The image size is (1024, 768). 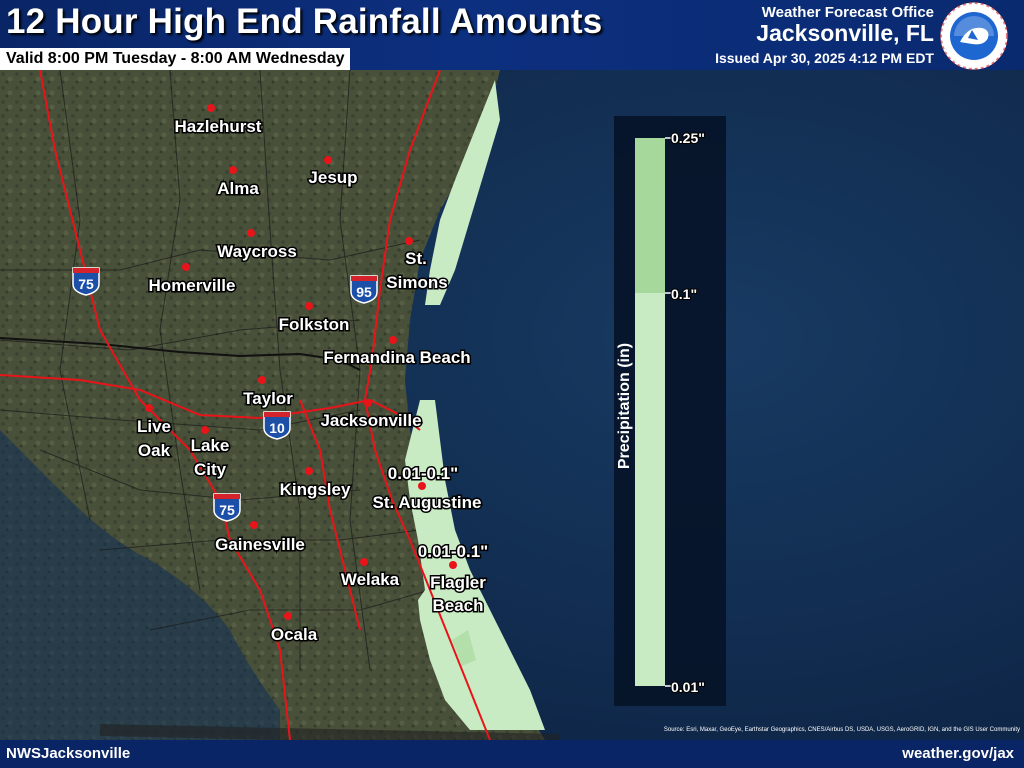 I want to click on city-label-lake-city-1: Lake, so click(x=210, y=445).